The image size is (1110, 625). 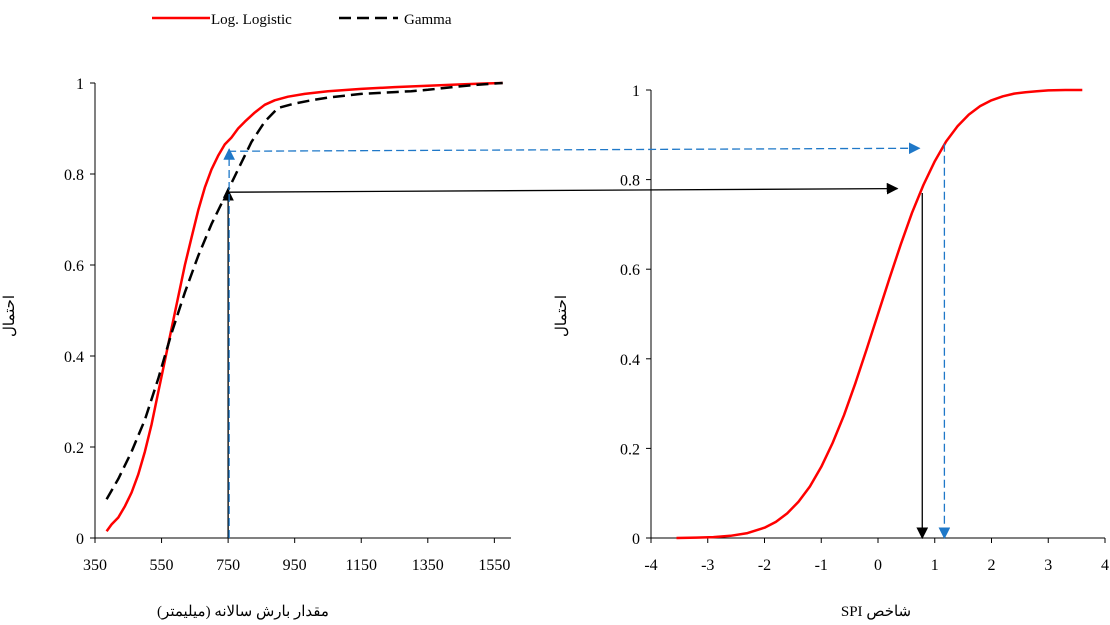 I want to click on left-y-tick-label: 0.4, so click(x=74, y=357).